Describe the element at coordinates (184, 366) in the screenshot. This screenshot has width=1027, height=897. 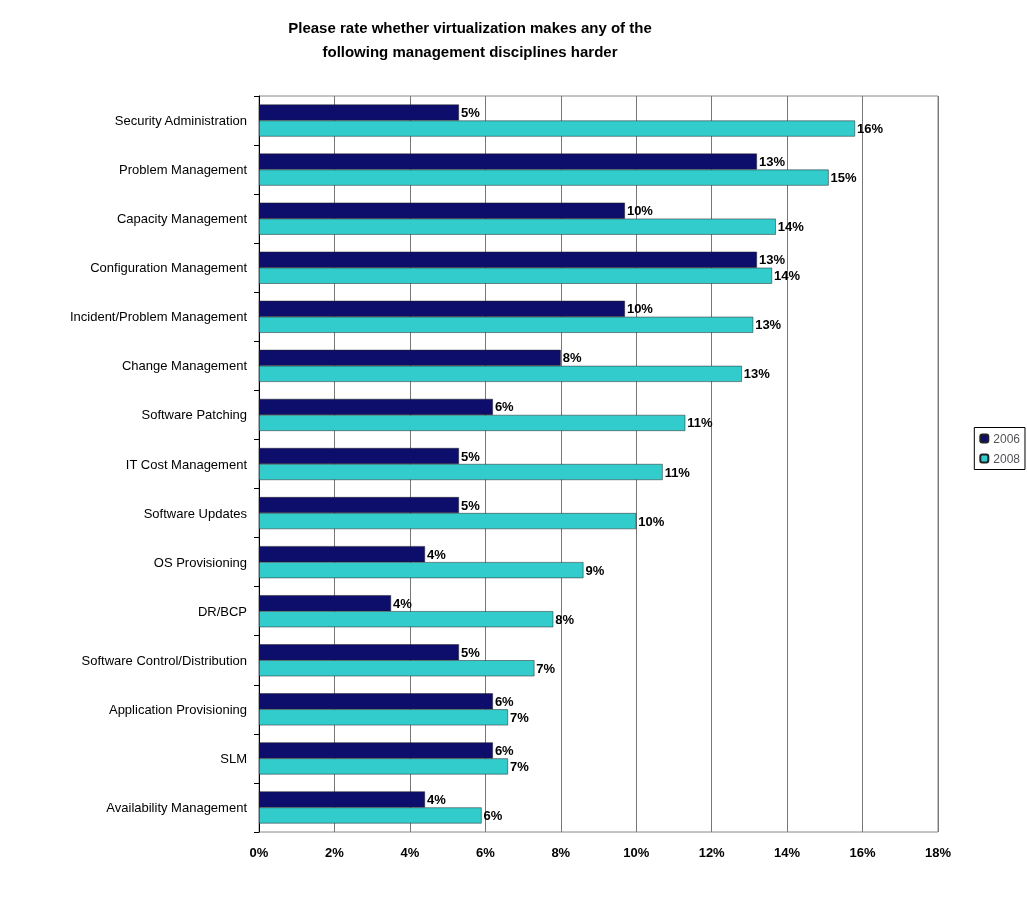
I see `y-tick-label: Change Management` at that location.